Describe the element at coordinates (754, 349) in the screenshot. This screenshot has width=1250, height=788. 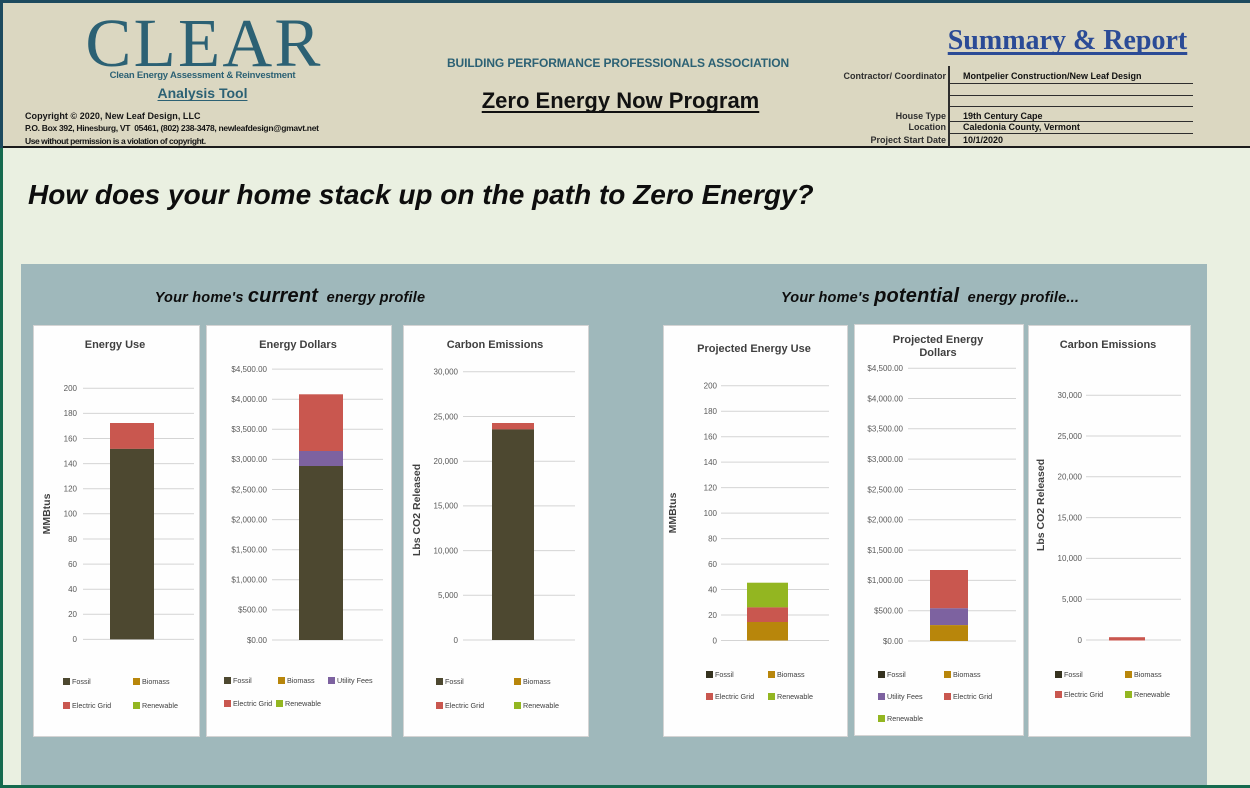
I see `svg-text: Projected Energy Use` at that location.